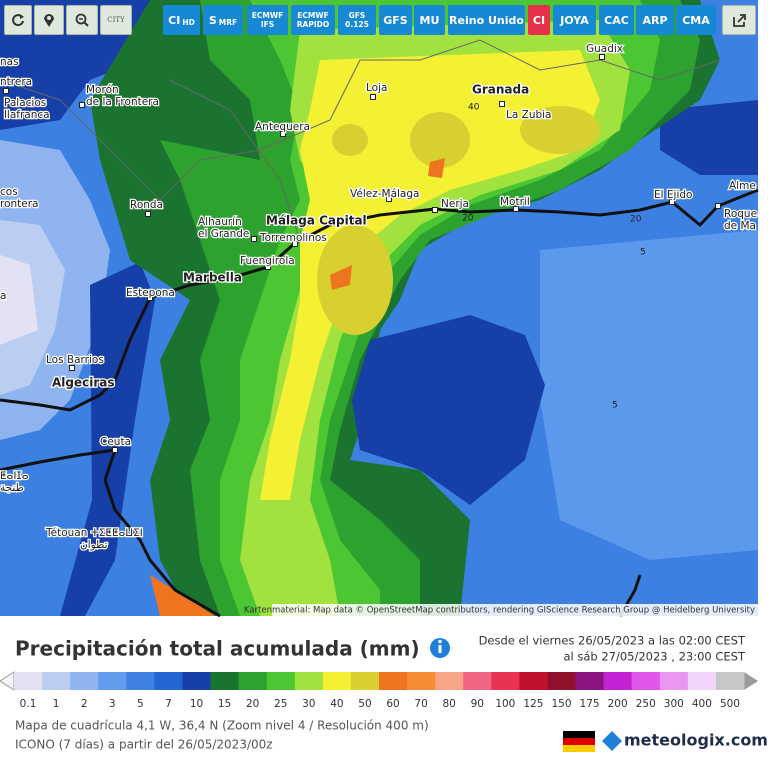 This screenshot has width=768, height=764. What do you see at coordinates (293, 238) in the screenshot?
I see `place-label: Torremolinos` at bounding box center [293, 238].